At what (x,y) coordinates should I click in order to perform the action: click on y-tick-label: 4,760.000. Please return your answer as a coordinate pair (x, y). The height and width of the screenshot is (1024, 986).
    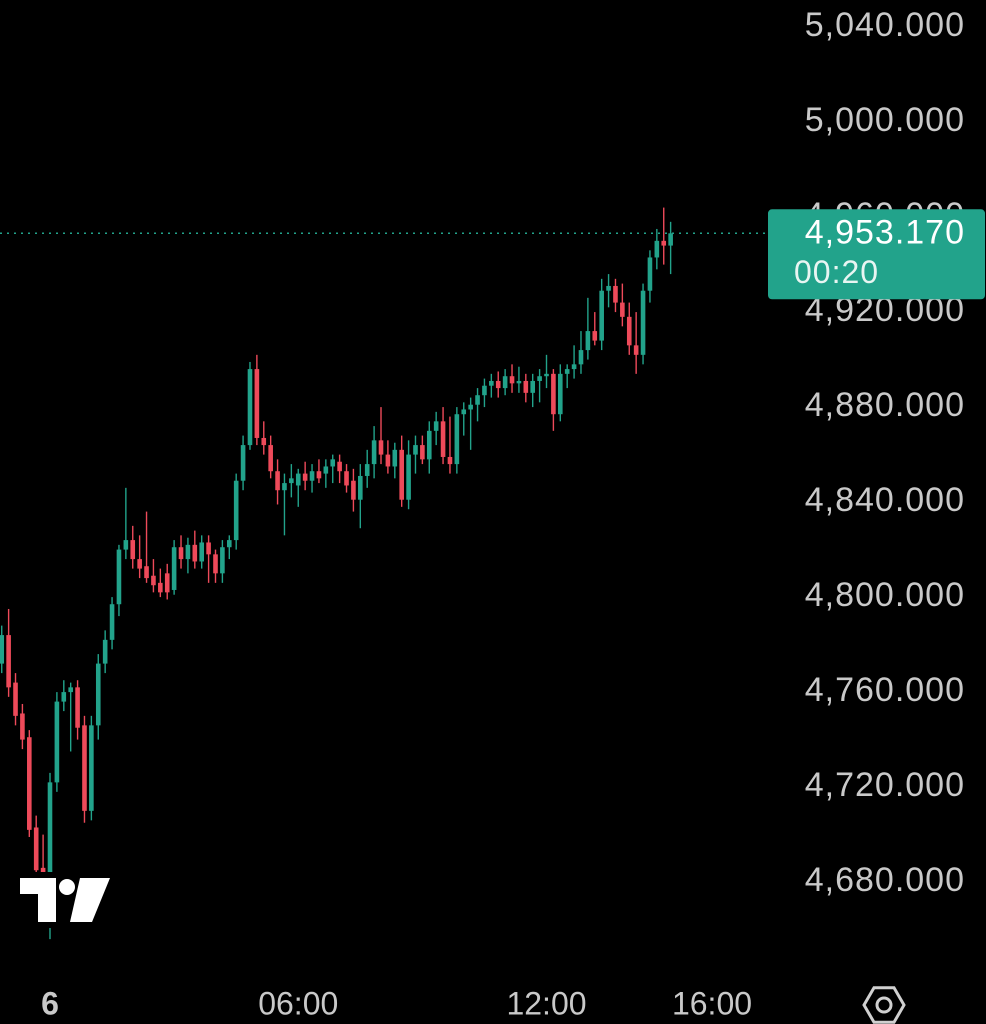
    Looking at the image, I should click on (885, 690).